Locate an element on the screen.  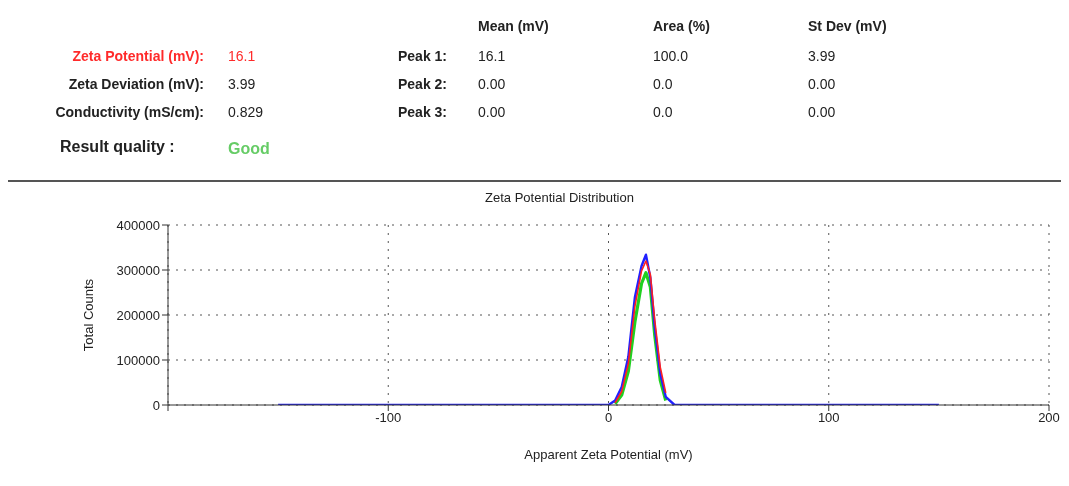
text: Good is located at coordinates (249, 149).